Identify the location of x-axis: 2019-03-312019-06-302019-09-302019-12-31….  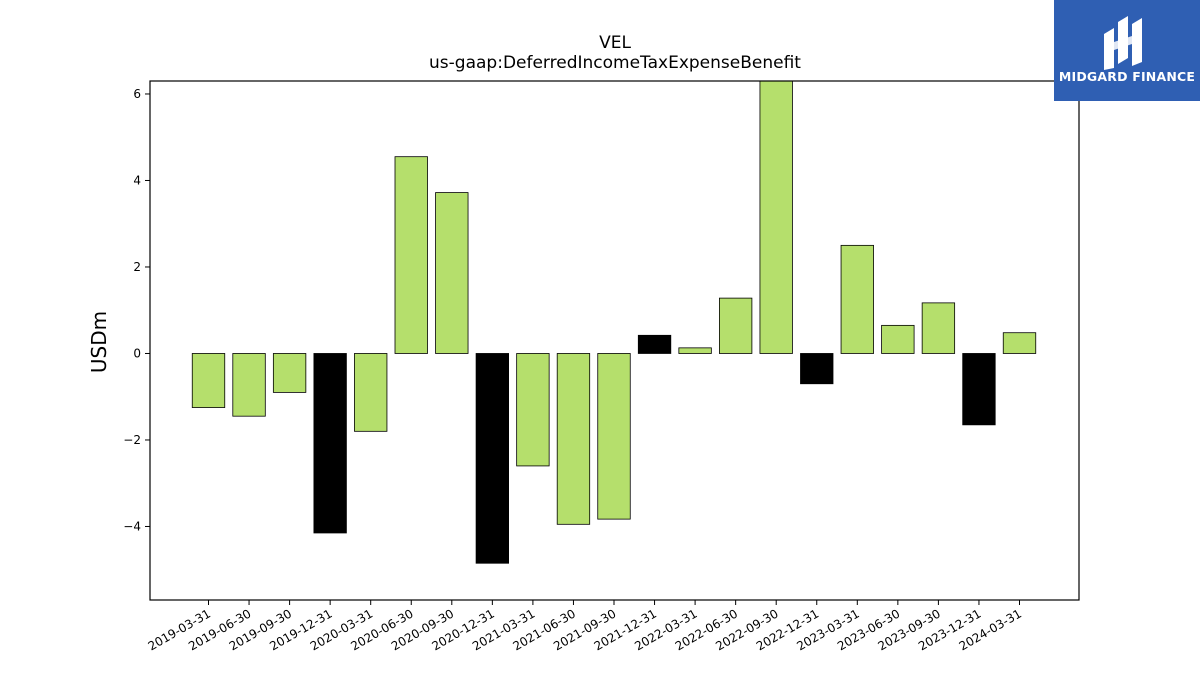
(585, 626).